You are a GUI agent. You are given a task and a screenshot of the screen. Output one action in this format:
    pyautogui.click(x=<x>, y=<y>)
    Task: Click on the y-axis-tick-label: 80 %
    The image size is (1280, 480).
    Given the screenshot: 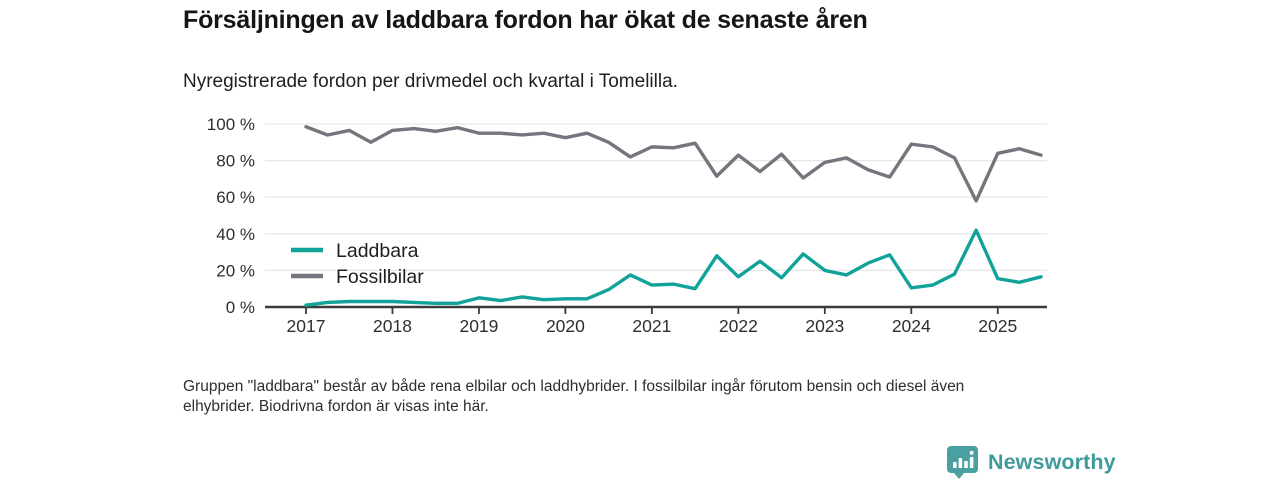 What is the action you would take?
    pyautogui.click(x=235, y=161)
    